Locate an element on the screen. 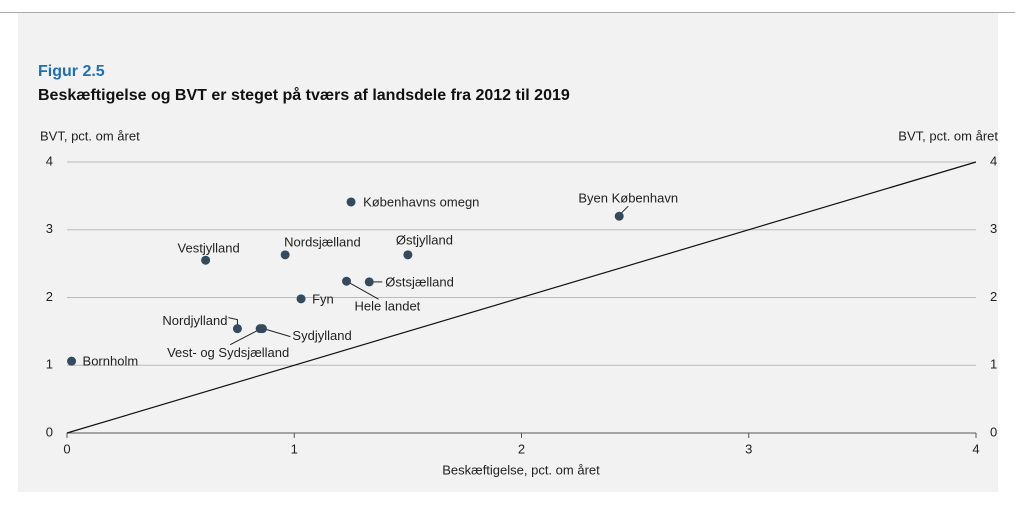  y2-tick-label: 1 is located at coordinates (993, 364).